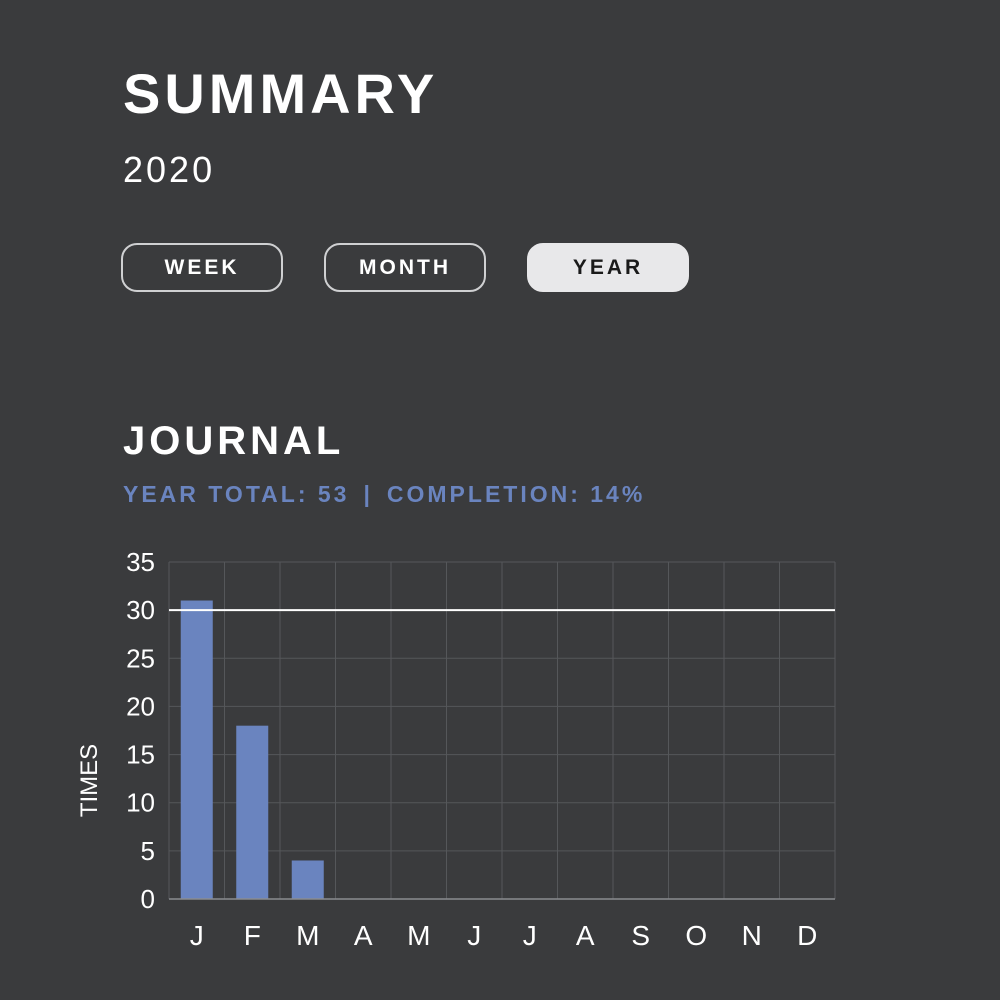 The width and height of the screenshot is (1000, 1000). Describe the element at coordinates (169, 169) in the screenshot. I see `year-subtitle: 2020` at that location.